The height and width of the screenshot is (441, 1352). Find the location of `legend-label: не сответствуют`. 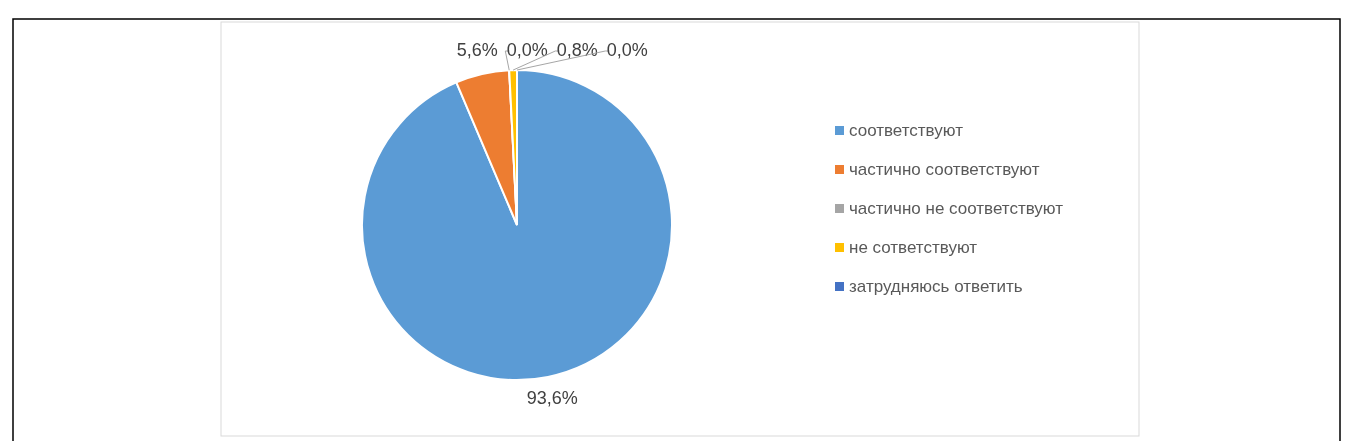

legend-label: не сответствуют is located at coordinates (913, 247).